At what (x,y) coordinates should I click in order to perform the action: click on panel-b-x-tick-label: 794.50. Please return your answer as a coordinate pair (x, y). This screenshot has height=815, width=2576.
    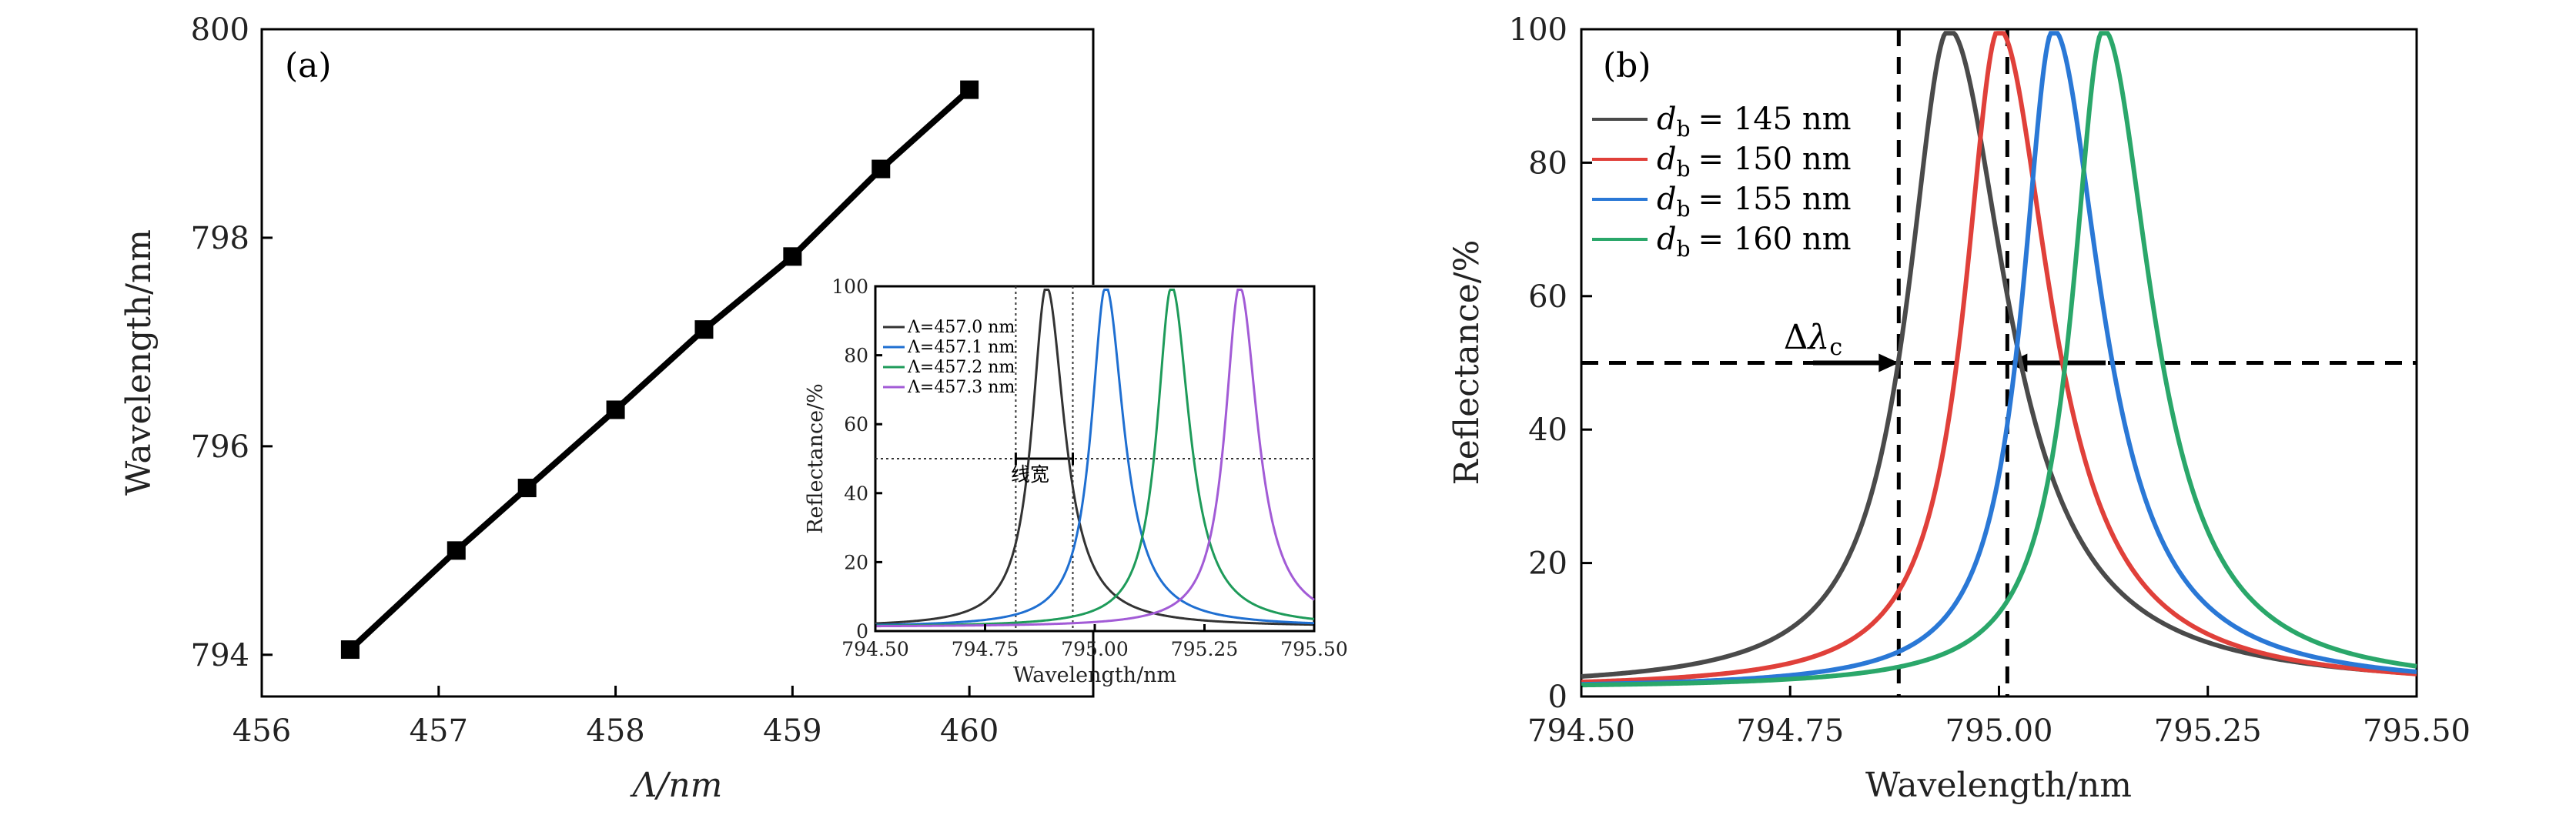
    Looking at the image, I should click on (1581, 731).